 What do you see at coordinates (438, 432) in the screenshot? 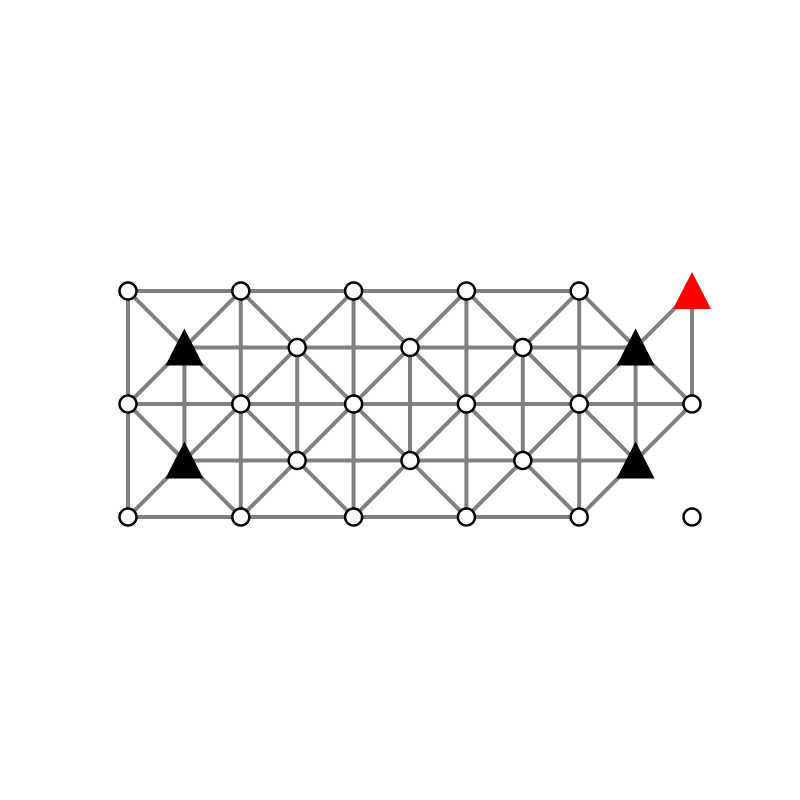
I see `edge-m1c2-r1c3` at bounding box center [438, 432].